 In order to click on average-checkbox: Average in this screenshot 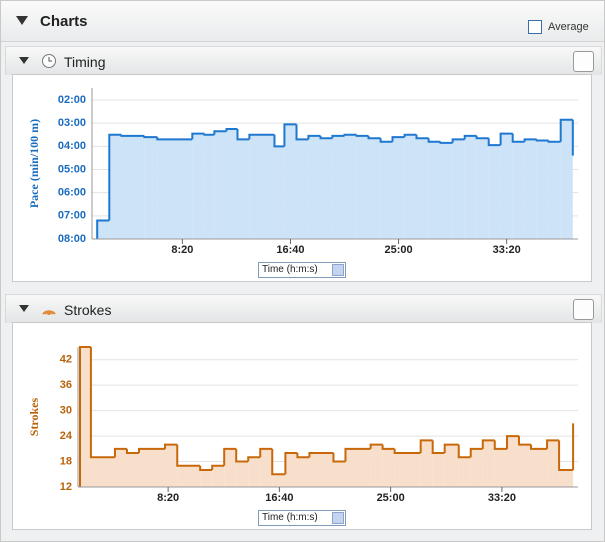, I will do `click(558, 27)`.